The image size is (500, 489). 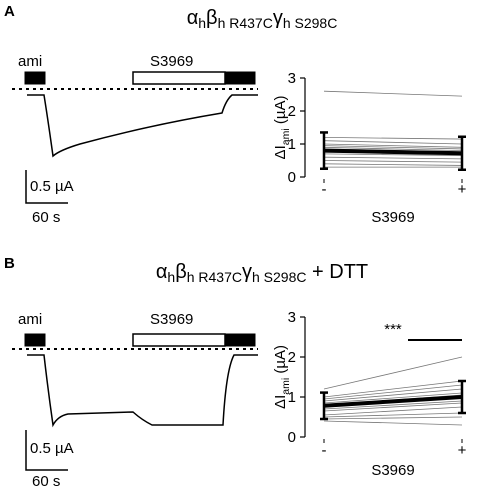 I want to click on trace-a, so click(x=135, y=137).